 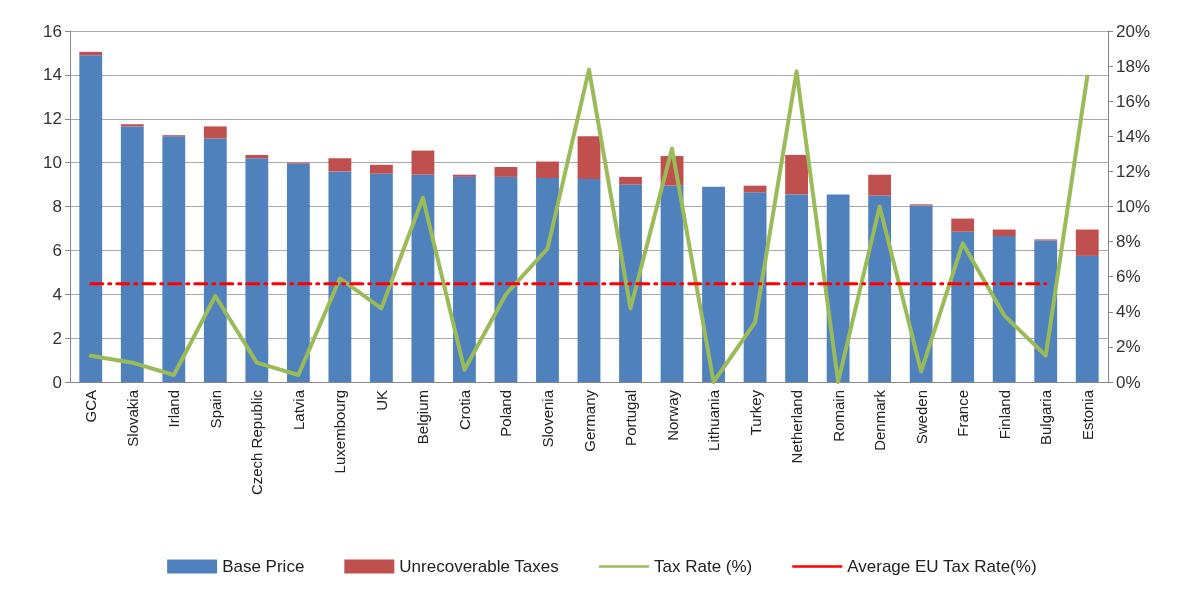 What do you see at coordinates (714, 420) in the screenshot?
I see `x-tick-label: Lithuania` at bounding box center [714, 420].